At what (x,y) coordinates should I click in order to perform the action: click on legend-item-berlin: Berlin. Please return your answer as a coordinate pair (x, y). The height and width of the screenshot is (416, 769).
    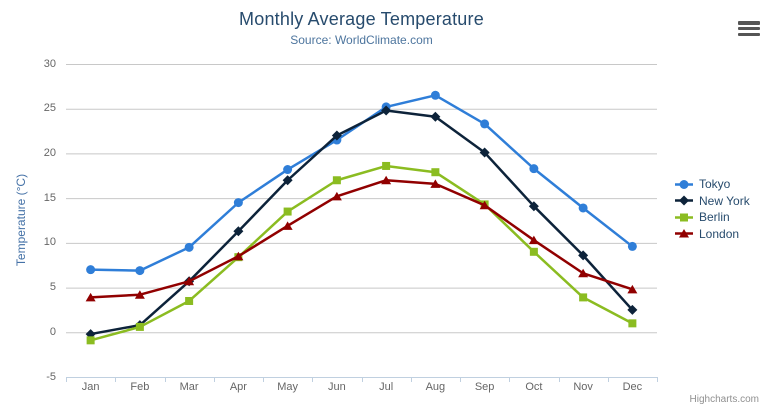
    Looking at the image, I should click on (712, 217).